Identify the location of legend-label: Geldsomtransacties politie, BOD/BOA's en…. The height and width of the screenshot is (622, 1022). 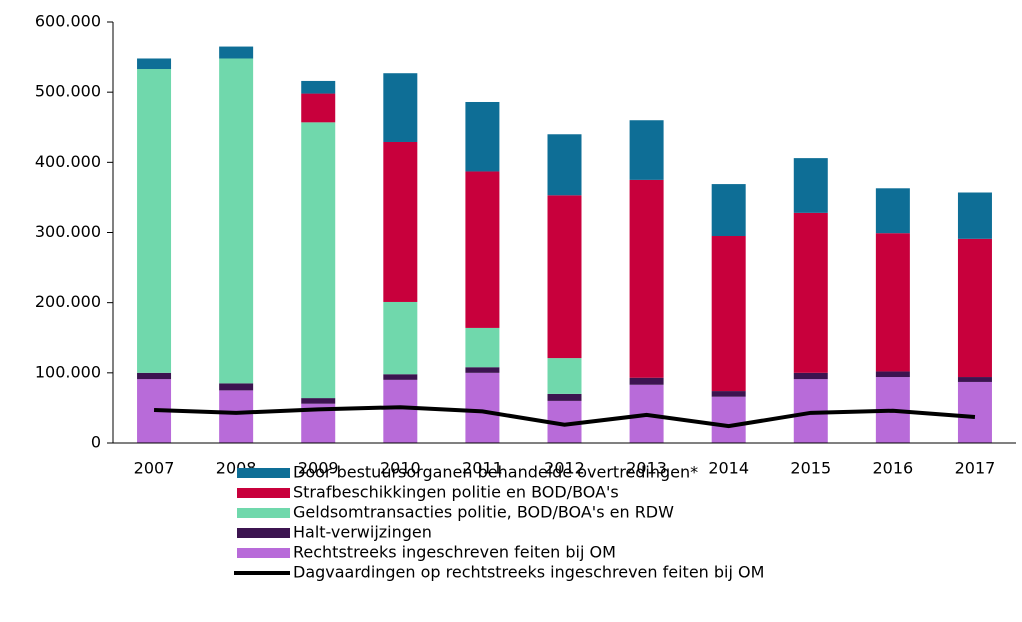
(483, 512).